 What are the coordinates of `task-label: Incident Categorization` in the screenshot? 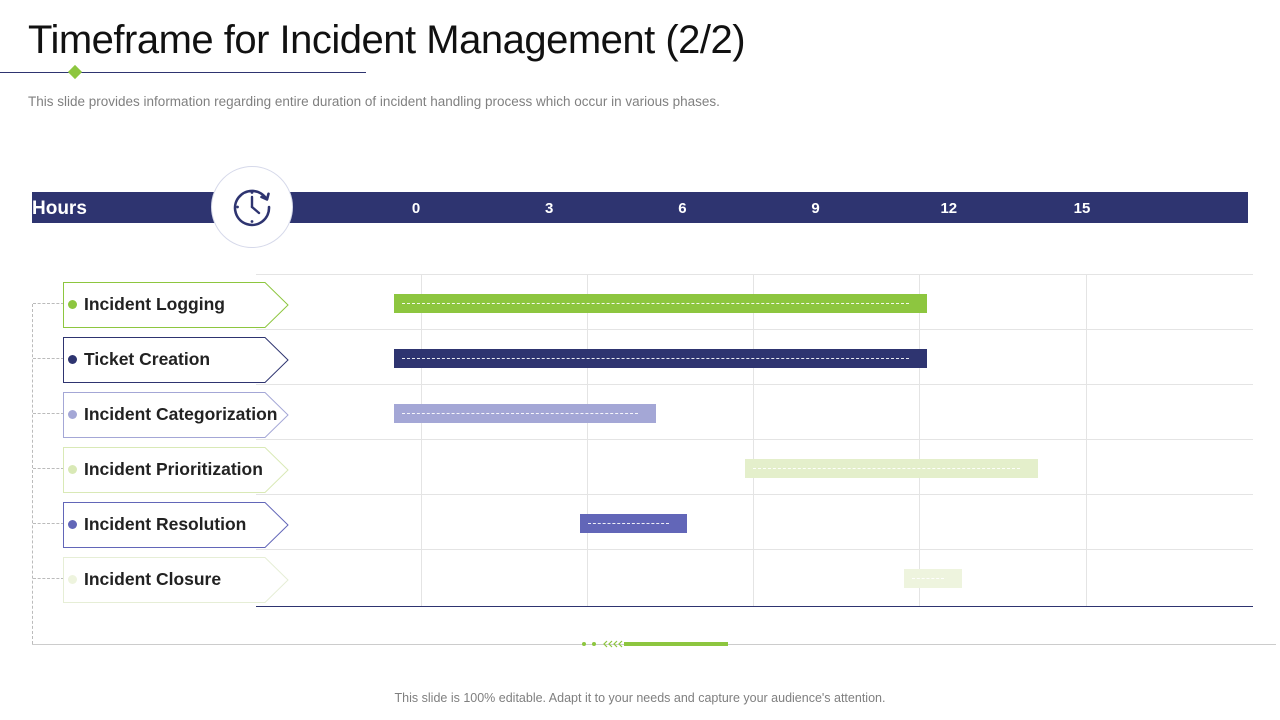 It's located at (181, 414).